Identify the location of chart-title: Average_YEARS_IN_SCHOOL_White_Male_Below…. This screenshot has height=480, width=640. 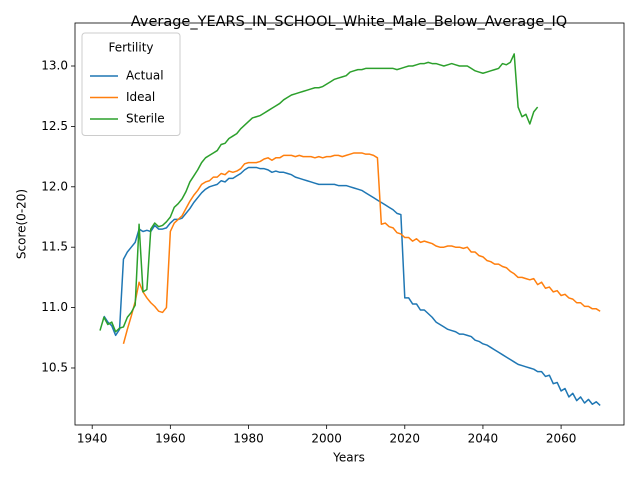
(349, 22).